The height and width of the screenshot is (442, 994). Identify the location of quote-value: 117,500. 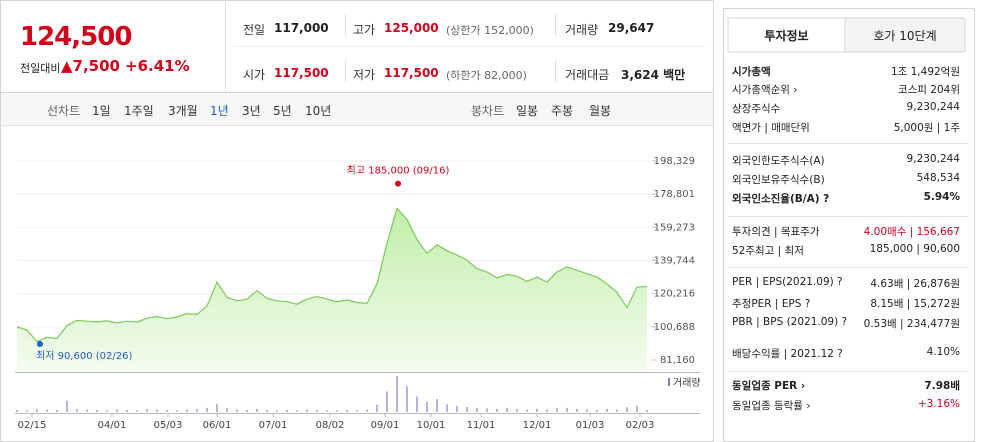
(411, 73).